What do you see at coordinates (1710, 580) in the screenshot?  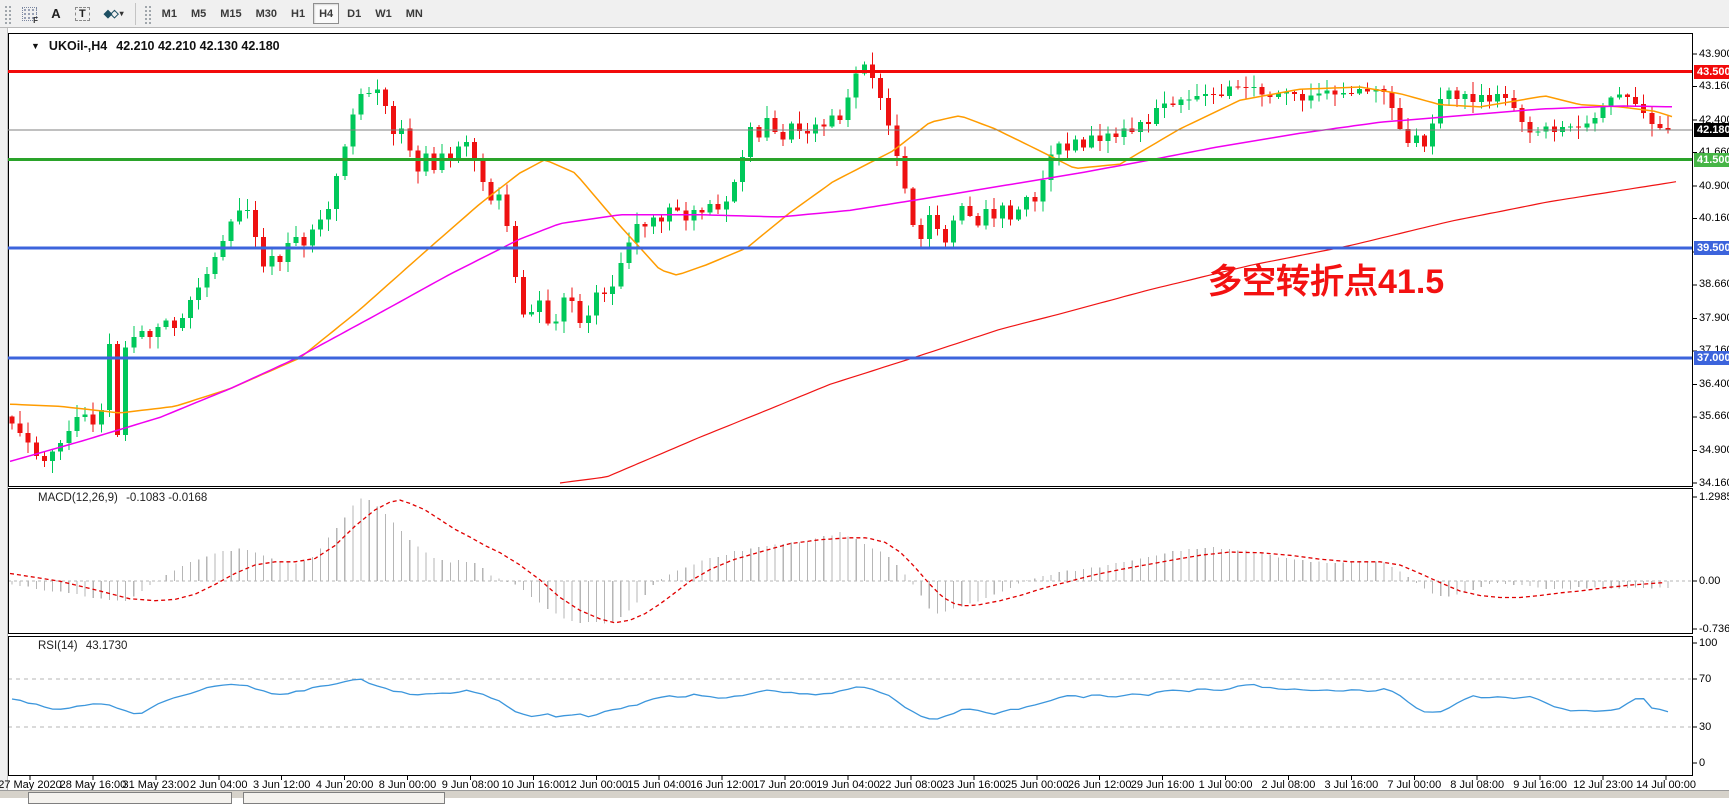 I see `macd-tick-label: 0.00` at bounding box center [1710, 580].